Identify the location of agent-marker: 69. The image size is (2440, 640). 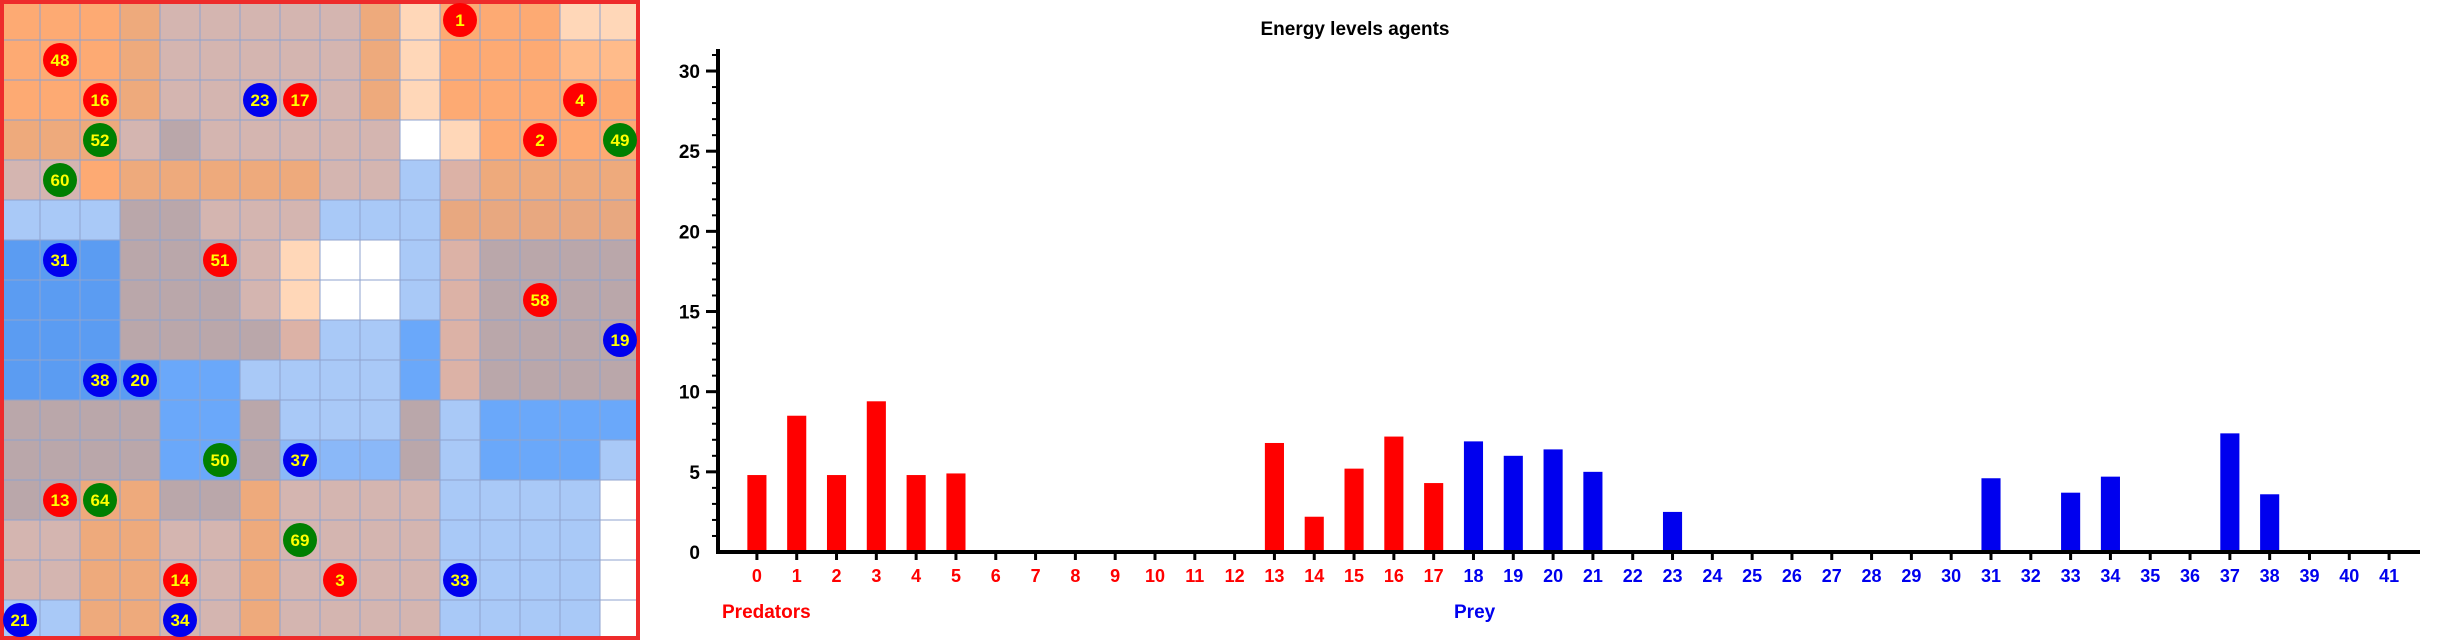
(300, 540).